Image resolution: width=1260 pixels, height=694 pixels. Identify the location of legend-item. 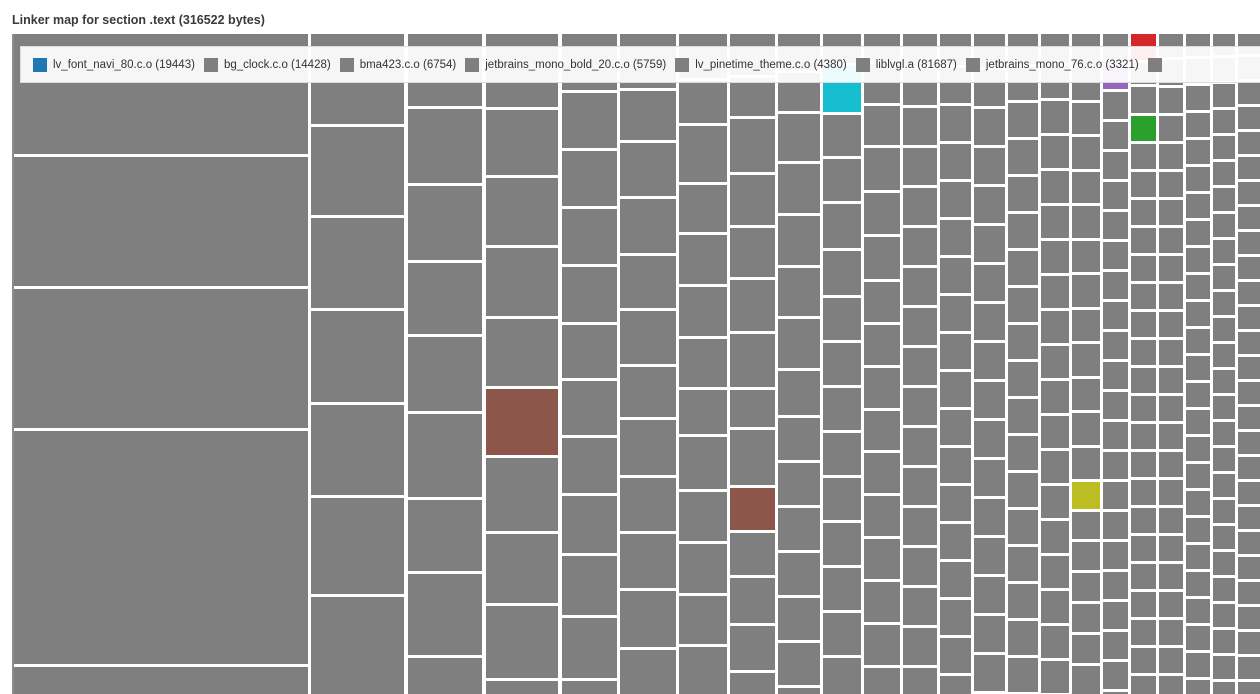
(1154, 64).